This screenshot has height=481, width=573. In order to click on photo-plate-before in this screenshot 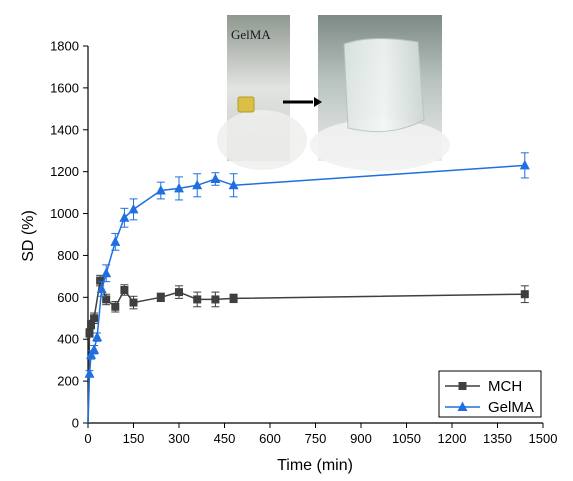, I will do `click(262, 140)`.